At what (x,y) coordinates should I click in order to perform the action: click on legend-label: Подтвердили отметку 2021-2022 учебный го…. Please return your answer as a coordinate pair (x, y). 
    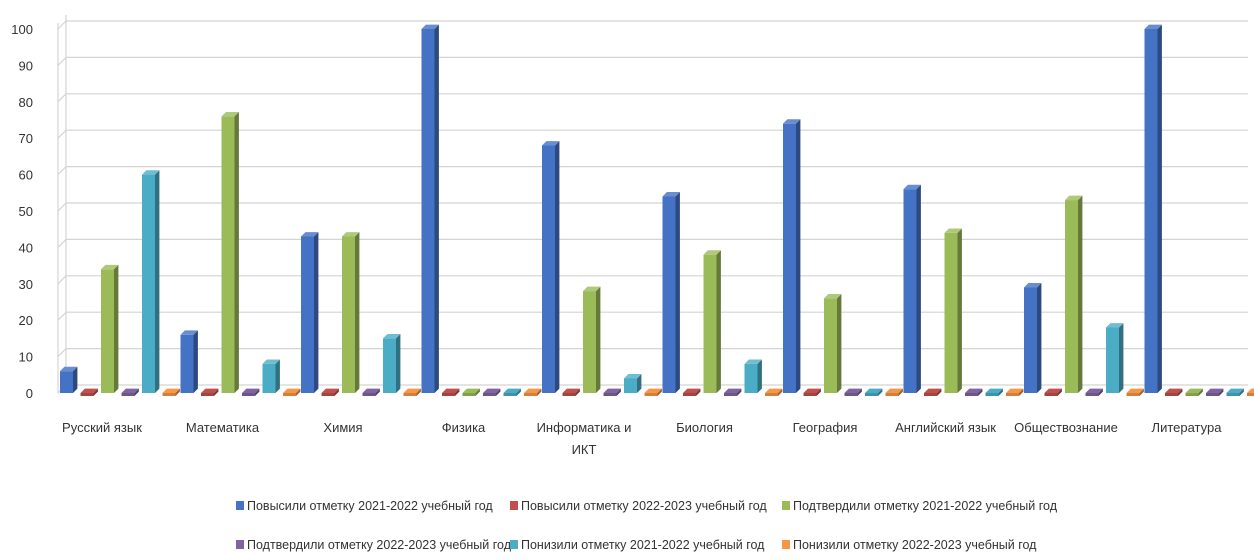
    Looking at the image, I should click on (925, 506).